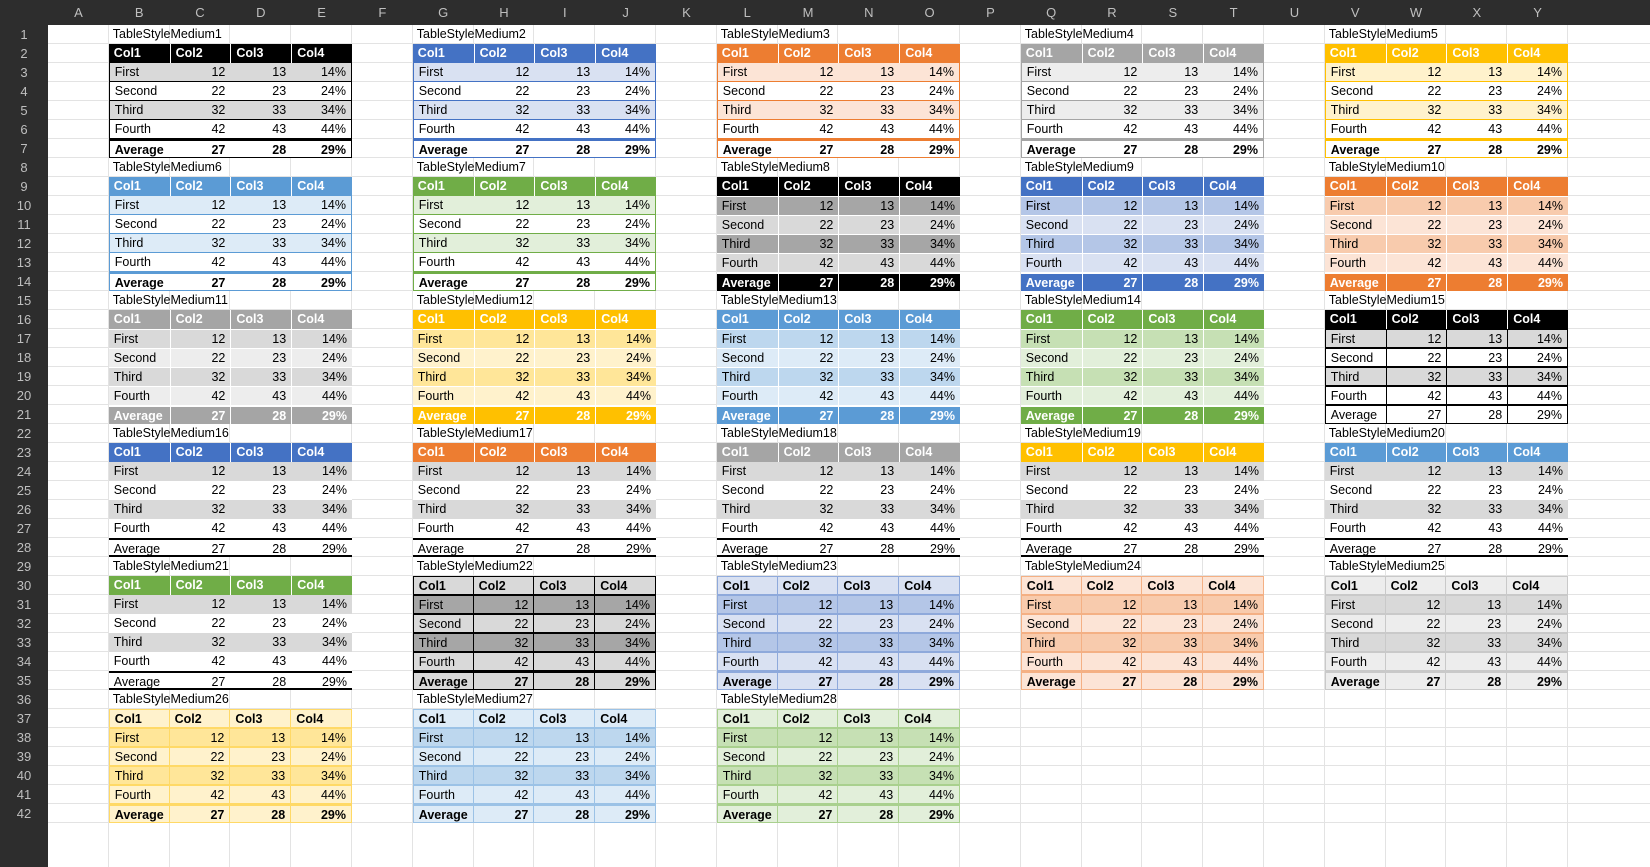  I want to click on column-header: I, so click(564, 12).